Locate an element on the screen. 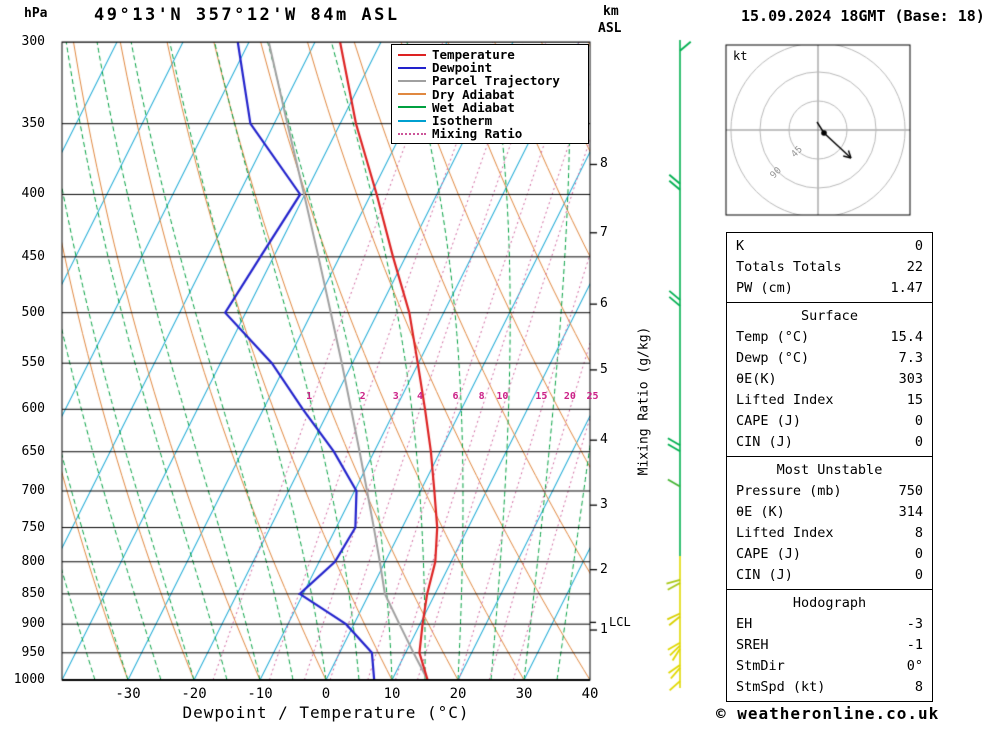 The width and height of the screenshot is (1000, 733). x-axis-title: Dewpoint / Temperature (°C) is located at coordinates (326, 712).